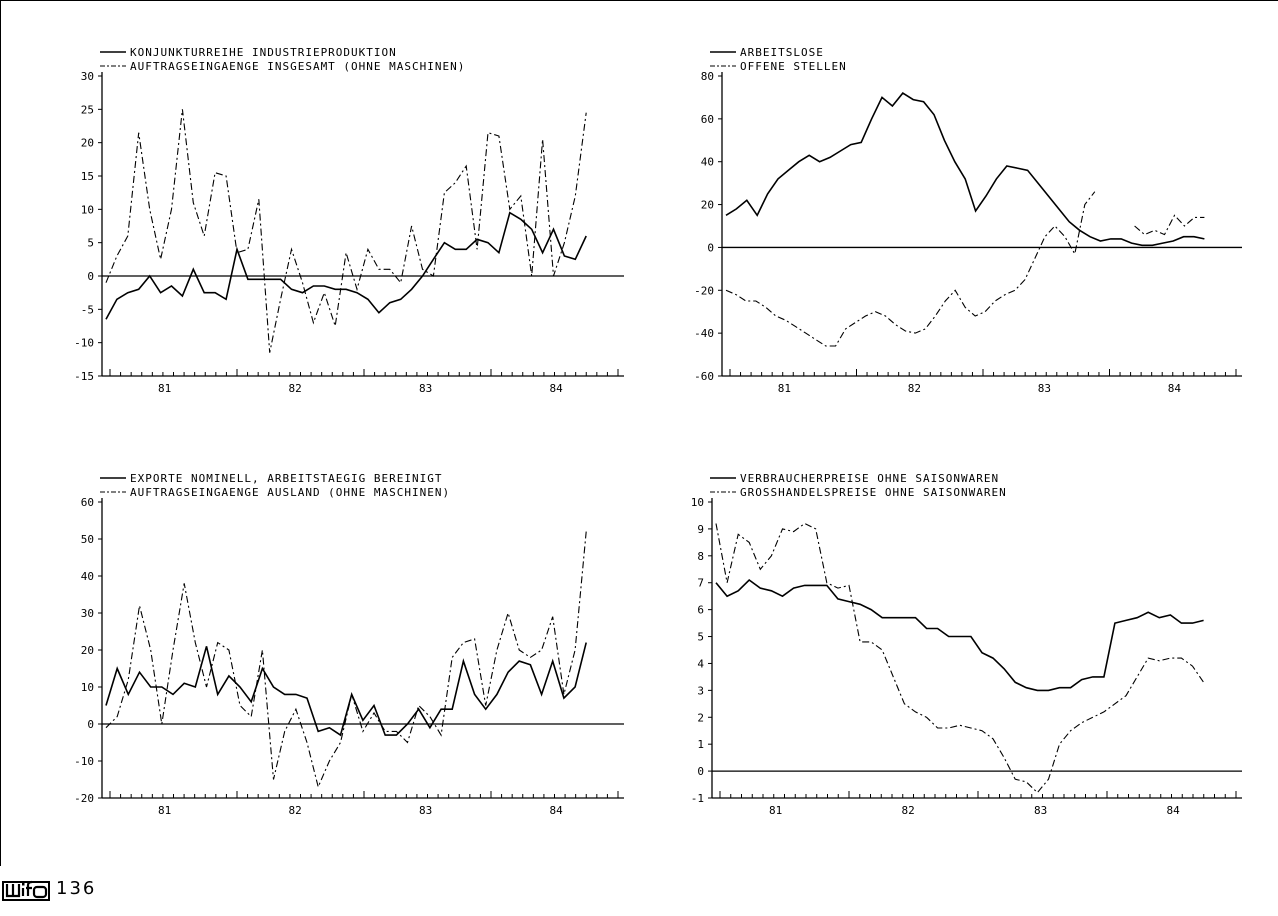 The height and width of the screenshot is (916, 1278). I want to click on y-tick-label: -40, so click(704, 333).